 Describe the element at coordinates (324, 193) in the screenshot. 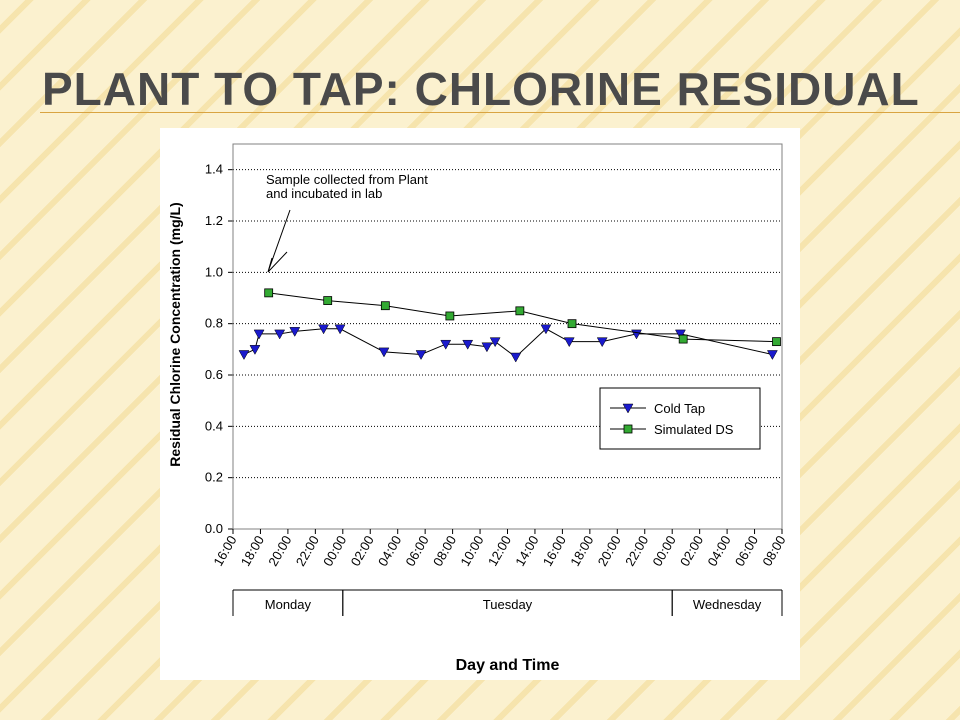

I see `annotation: and incubated in lab` at that location.